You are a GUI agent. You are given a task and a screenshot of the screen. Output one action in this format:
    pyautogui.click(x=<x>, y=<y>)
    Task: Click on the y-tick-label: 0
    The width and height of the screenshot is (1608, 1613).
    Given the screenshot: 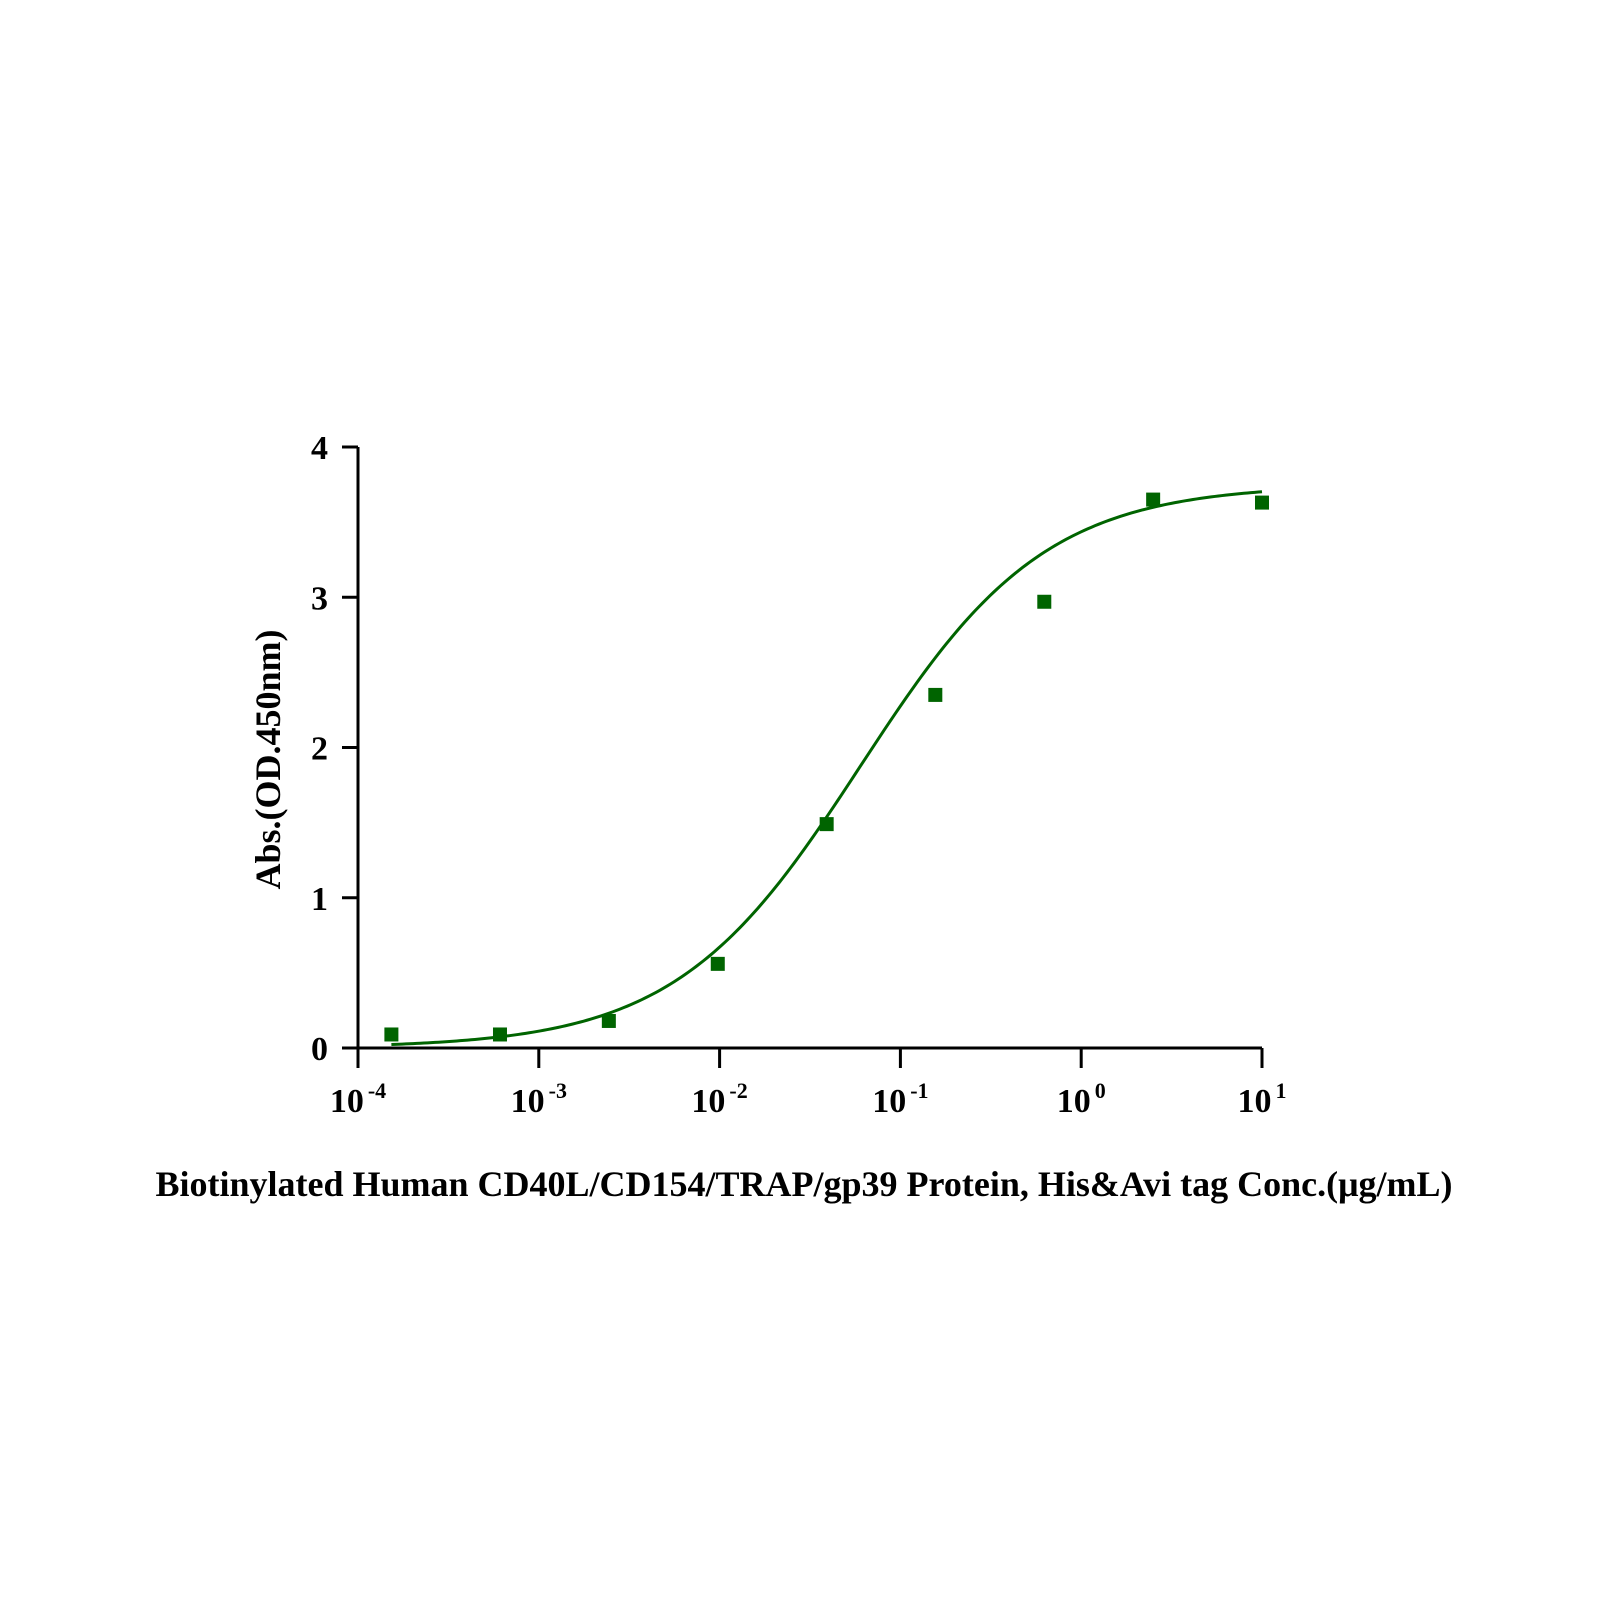 What is the action you would take?
    pyautogui.click(x=319, y=1049)
    